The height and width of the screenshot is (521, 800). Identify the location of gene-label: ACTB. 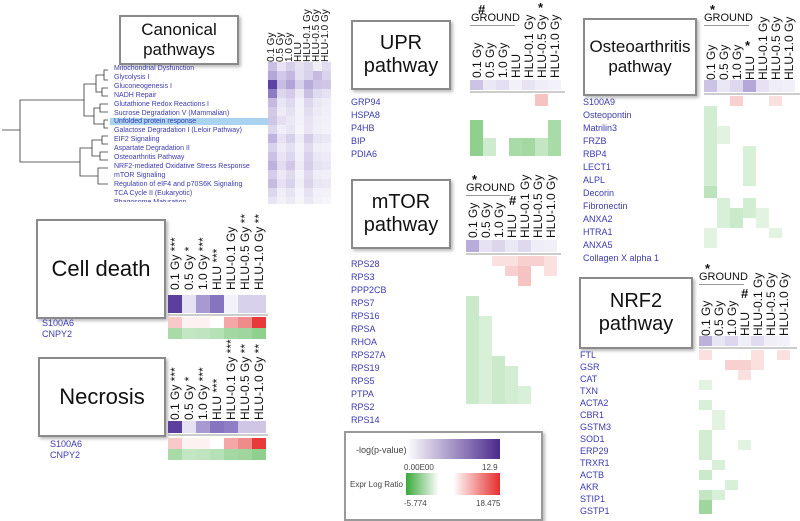
(592, 475).